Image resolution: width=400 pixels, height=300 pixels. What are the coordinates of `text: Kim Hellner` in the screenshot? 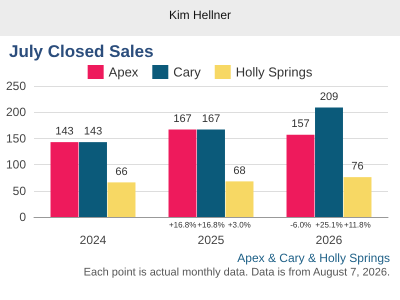 It's located at (200, 15).